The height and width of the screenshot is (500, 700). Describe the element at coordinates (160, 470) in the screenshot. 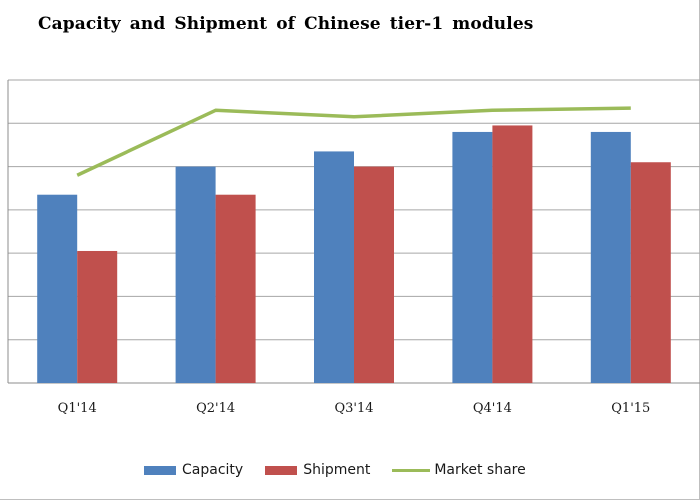

I see `legend-swatch-capacity` at that location.